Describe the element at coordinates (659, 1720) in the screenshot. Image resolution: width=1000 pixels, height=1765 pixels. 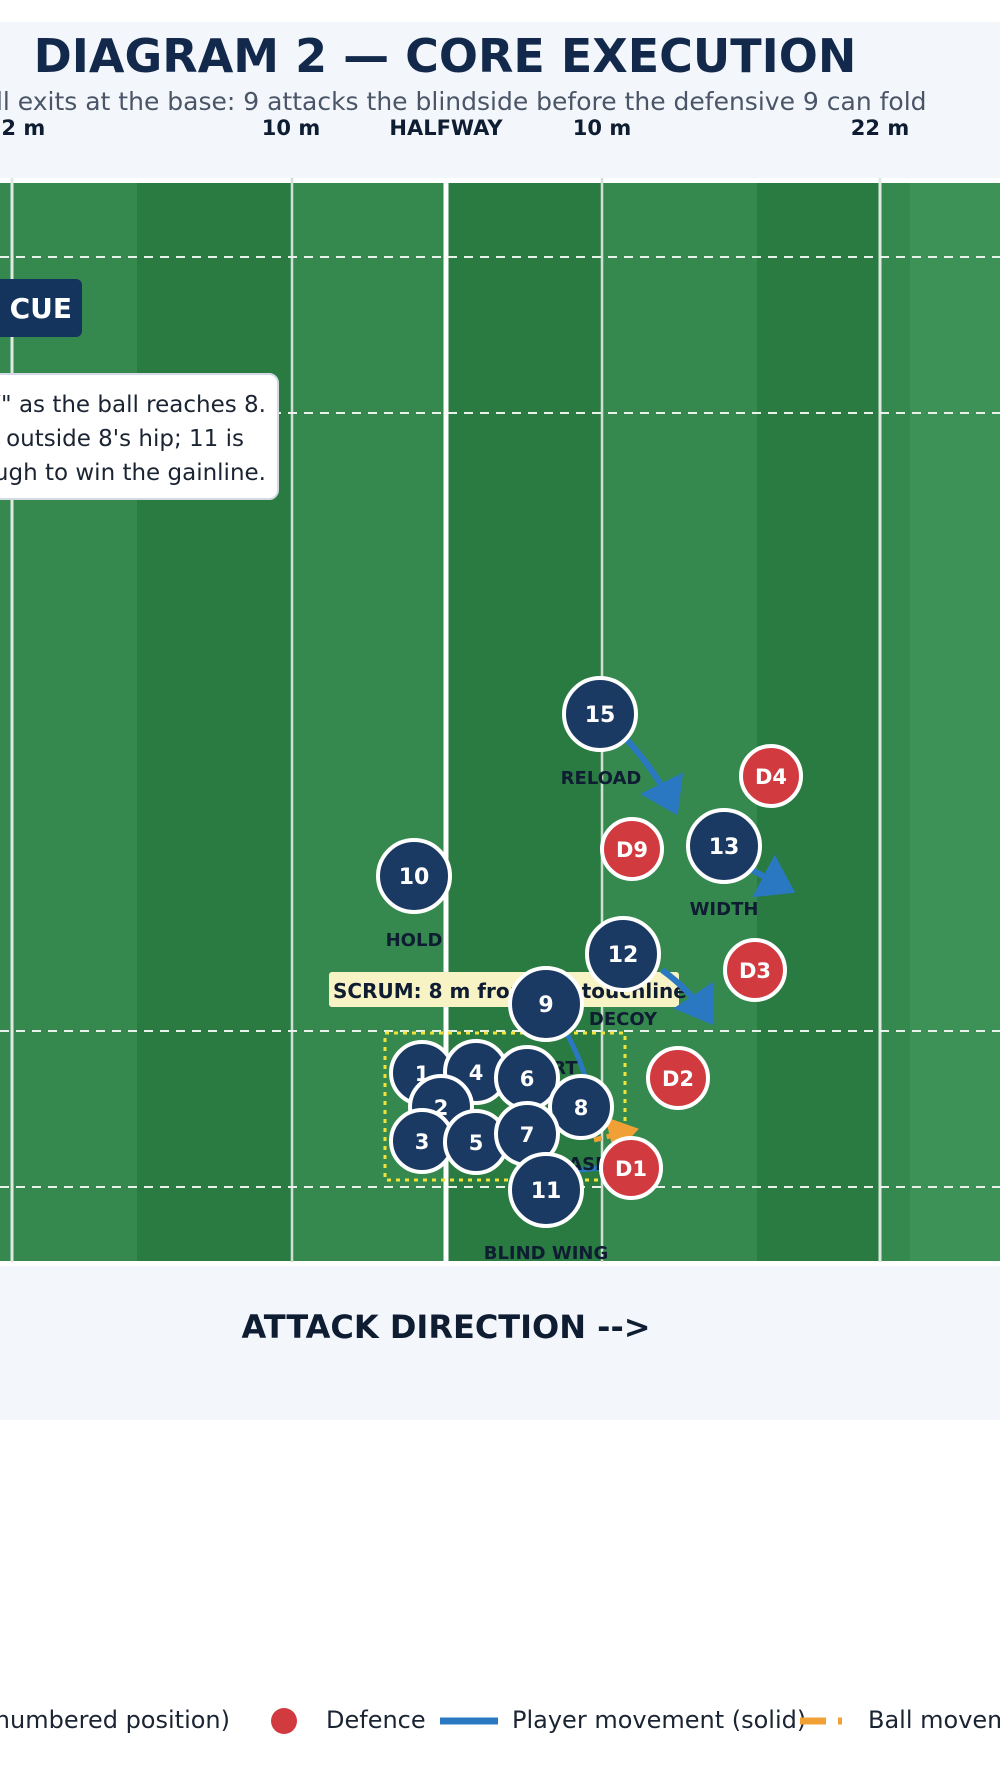
I see `legend-player-movement-label: Player movement (solid)` at that location.